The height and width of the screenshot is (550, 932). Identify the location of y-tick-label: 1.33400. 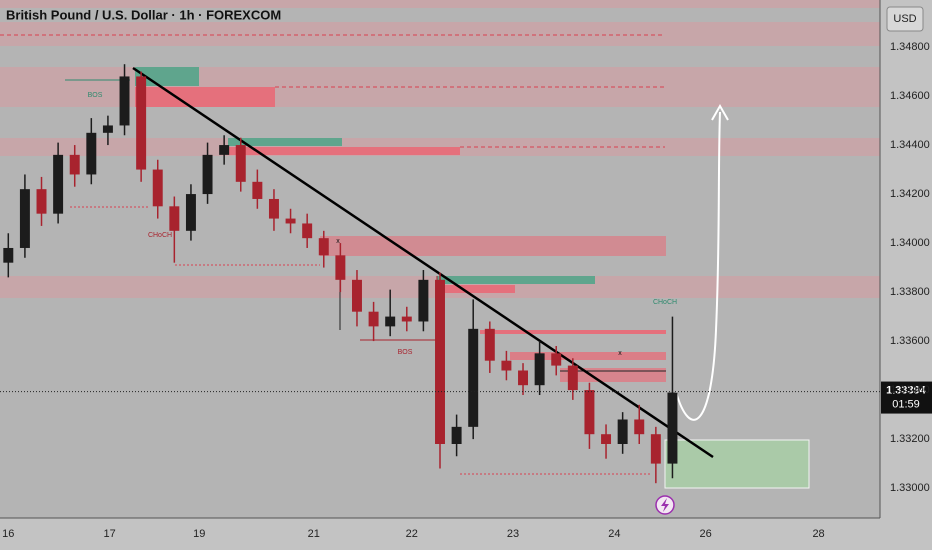
(910, 390).